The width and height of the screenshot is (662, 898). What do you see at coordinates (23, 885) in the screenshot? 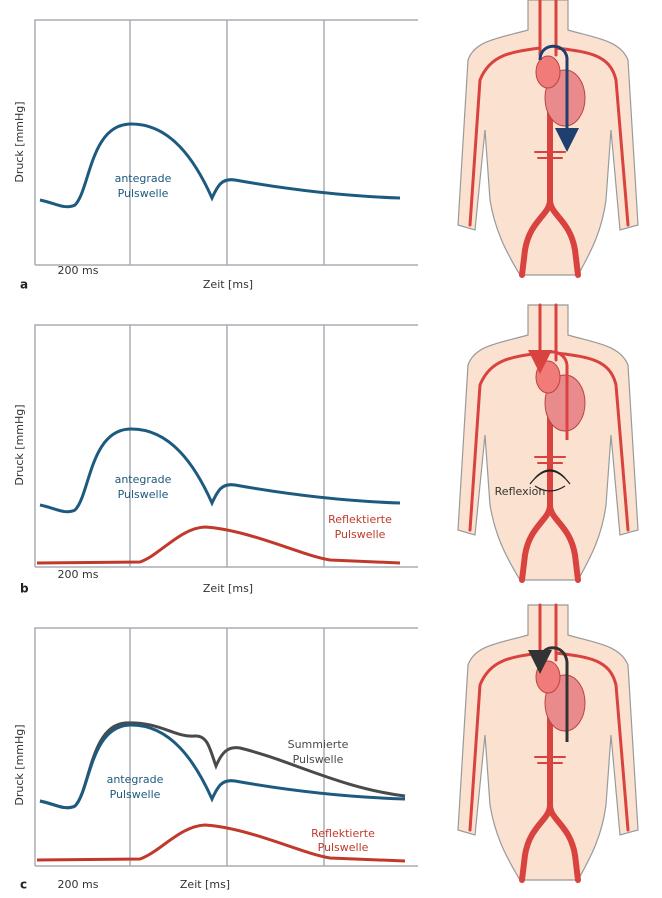
I see `panel-letter: c` at bounding box center [23, 885].